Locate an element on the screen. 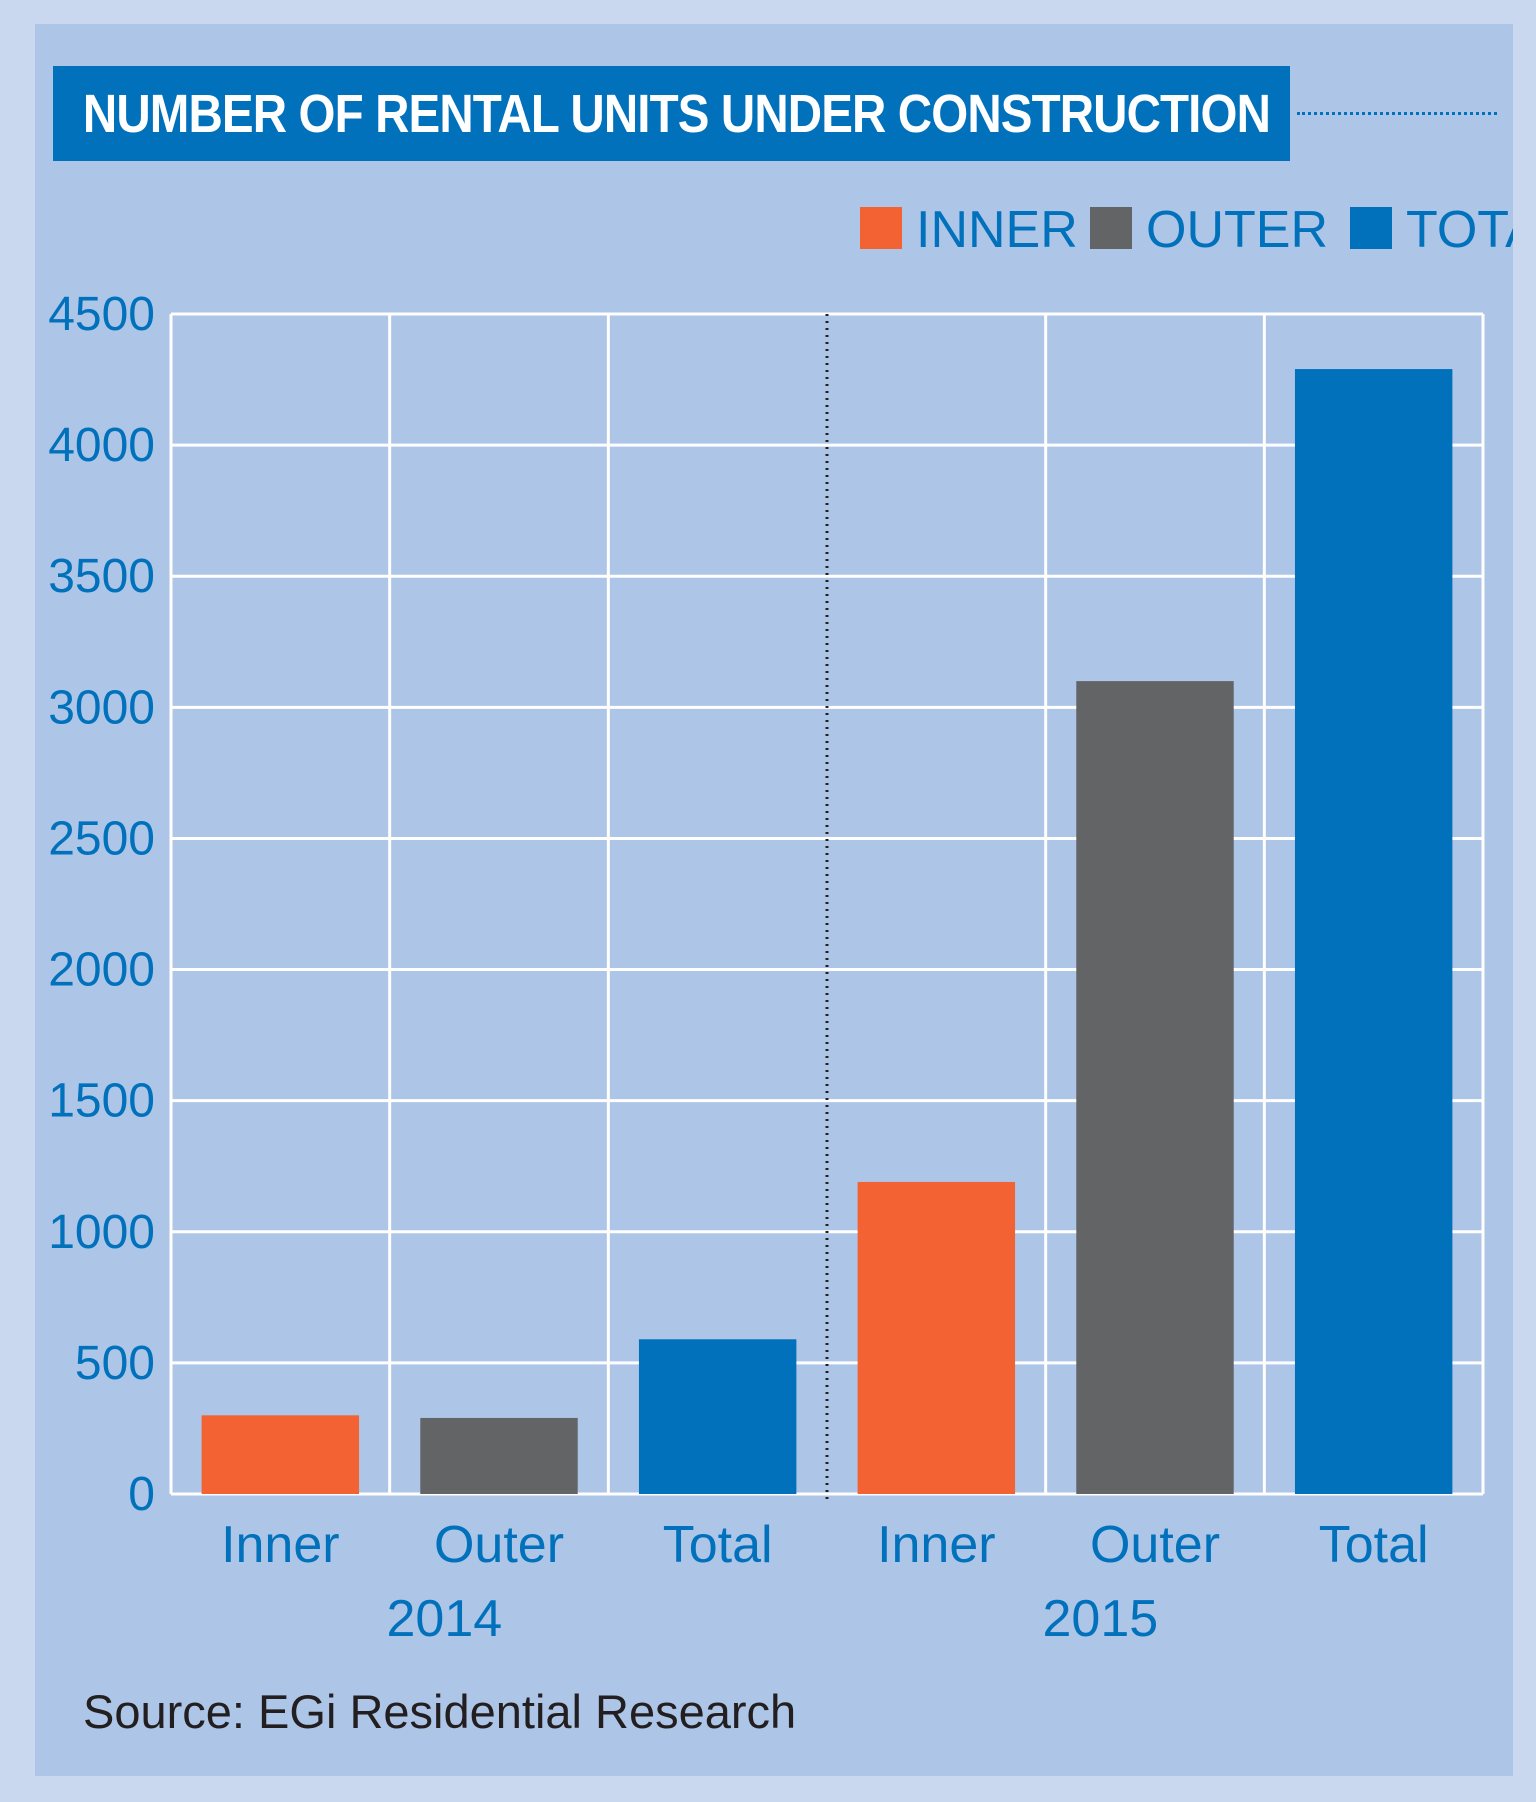  y-tick-label: 0 is located at coordinates (141, 1494).